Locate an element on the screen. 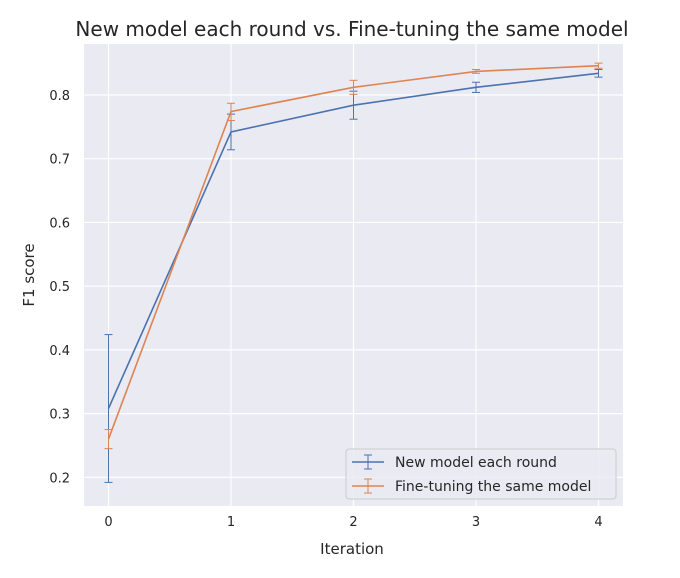 The height and width of the screenshot is (578, 680). x-tick-label: 1 is located at coordinates (231, 522).